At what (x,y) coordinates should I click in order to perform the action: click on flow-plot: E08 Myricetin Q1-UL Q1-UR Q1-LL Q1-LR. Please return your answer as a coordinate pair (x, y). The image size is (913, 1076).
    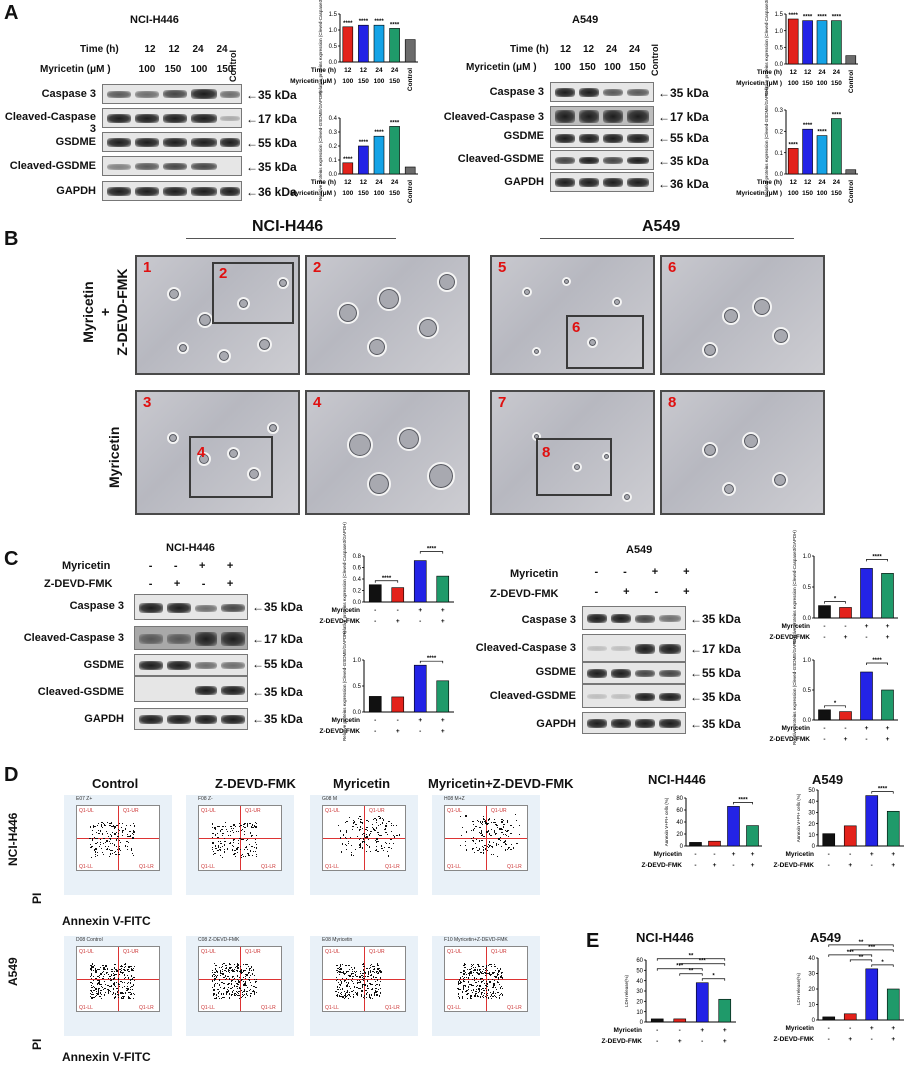
    Looking at the image, I should click on (364, 986).